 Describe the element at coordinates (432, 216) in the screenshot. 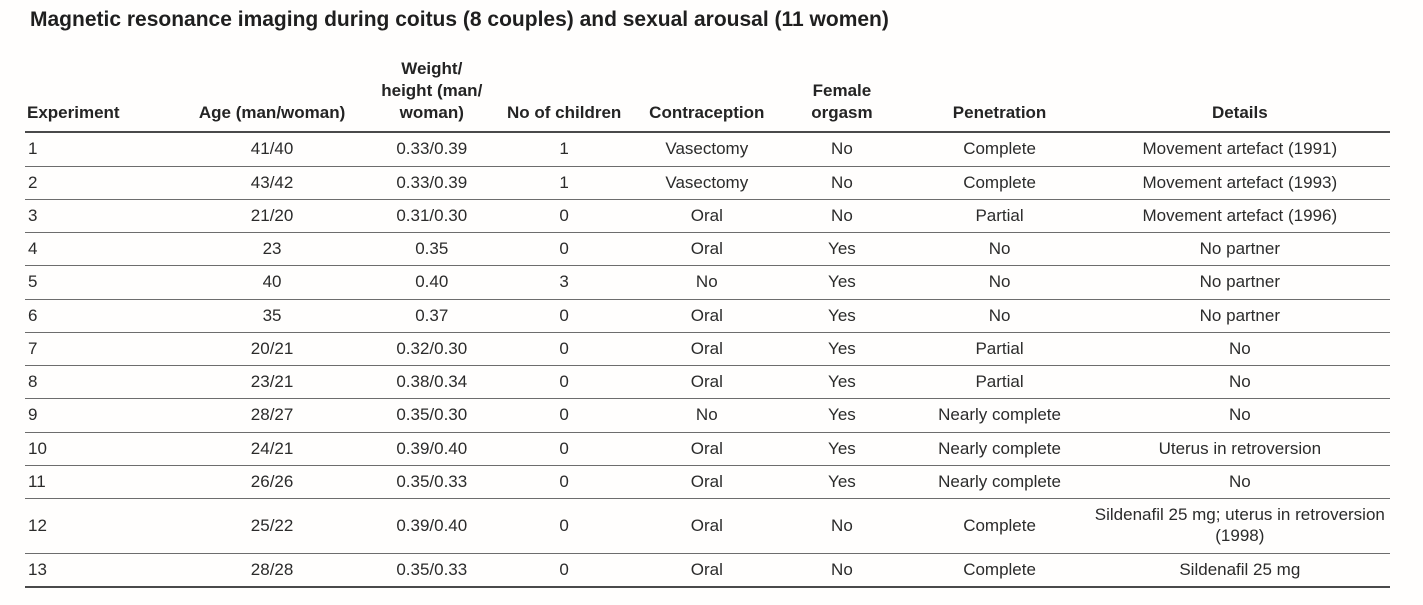

I see `table-cell-weight_height: 0.31/0.30` at that location.